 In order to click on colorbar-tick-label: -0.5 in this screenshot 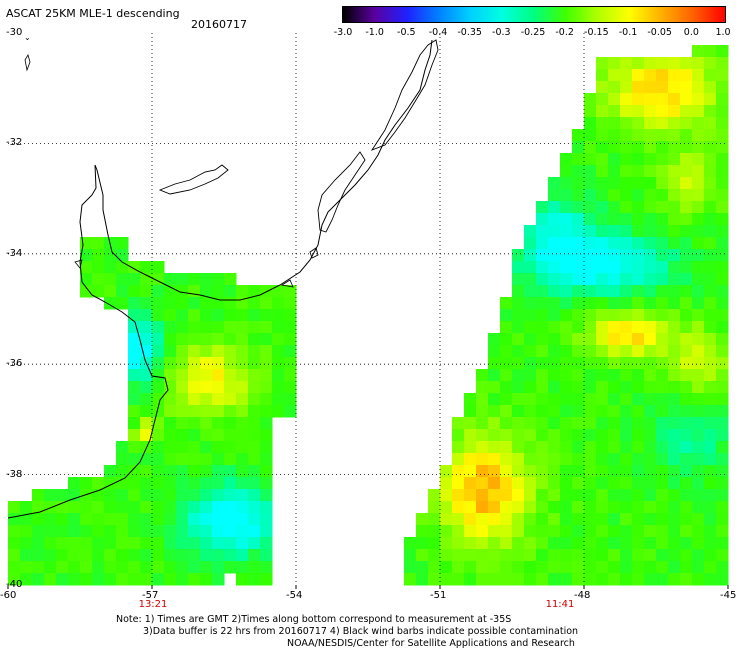, I will do `click(406, 32)`.